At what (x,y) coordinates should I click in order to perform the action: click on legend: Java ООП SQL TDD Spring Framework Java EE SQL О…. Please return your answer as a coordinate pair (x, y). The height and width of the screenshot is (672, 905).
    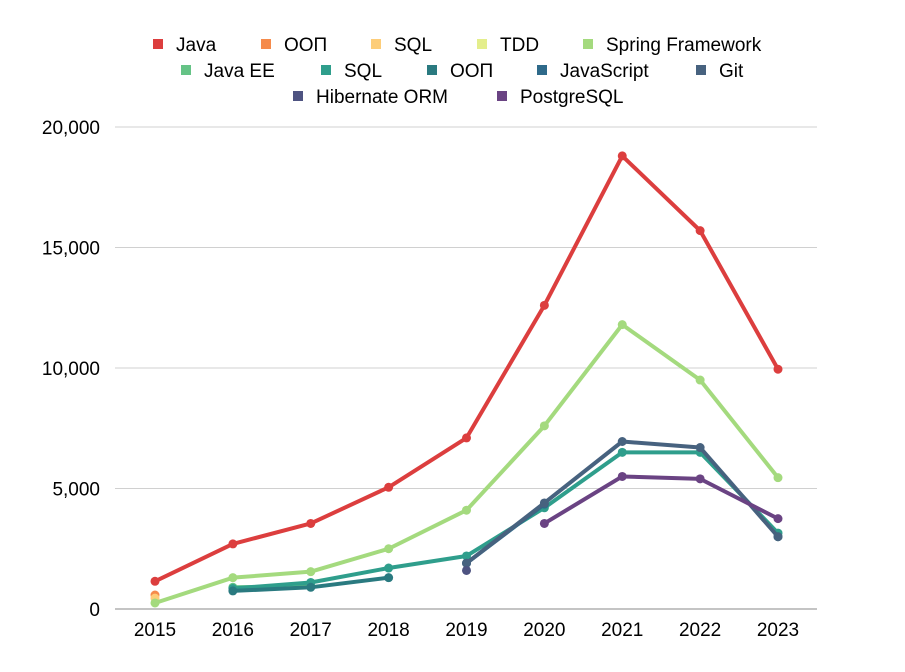
    Looking at the image, I should click on (457, 71).